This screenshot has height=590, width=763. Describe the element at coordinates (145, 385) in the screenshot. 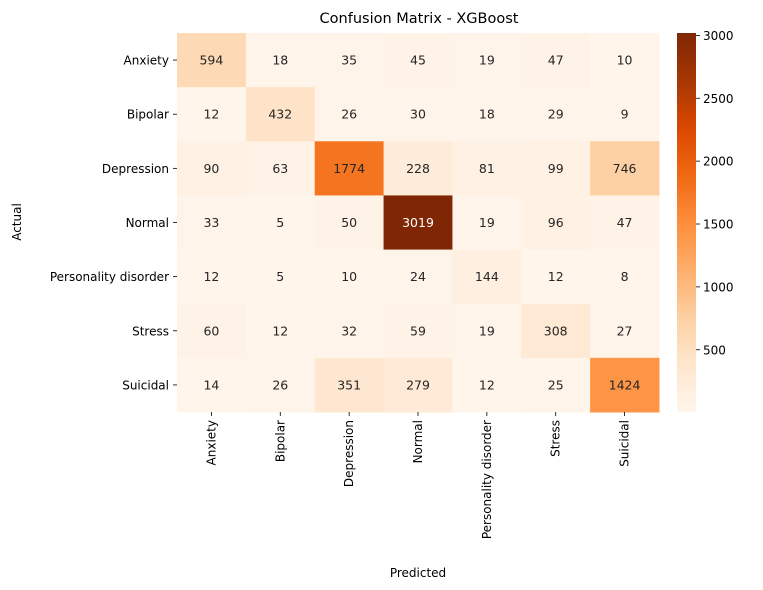

I see `y-tick-label: Suicidal` at that location.